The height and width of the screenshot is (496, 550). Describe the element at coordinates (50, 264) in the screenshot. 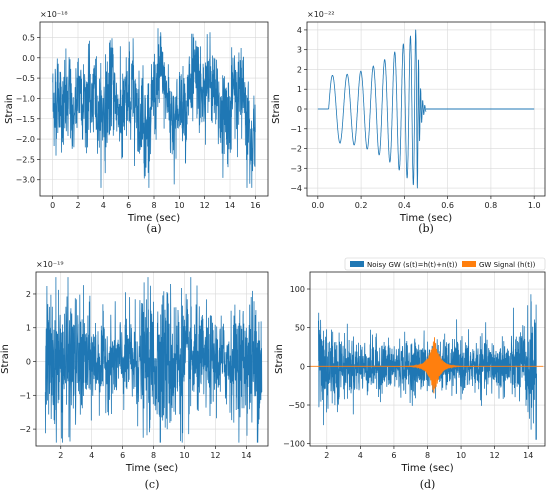

I see `sci-offset-label: ×10⁻¹⁹` at that location.